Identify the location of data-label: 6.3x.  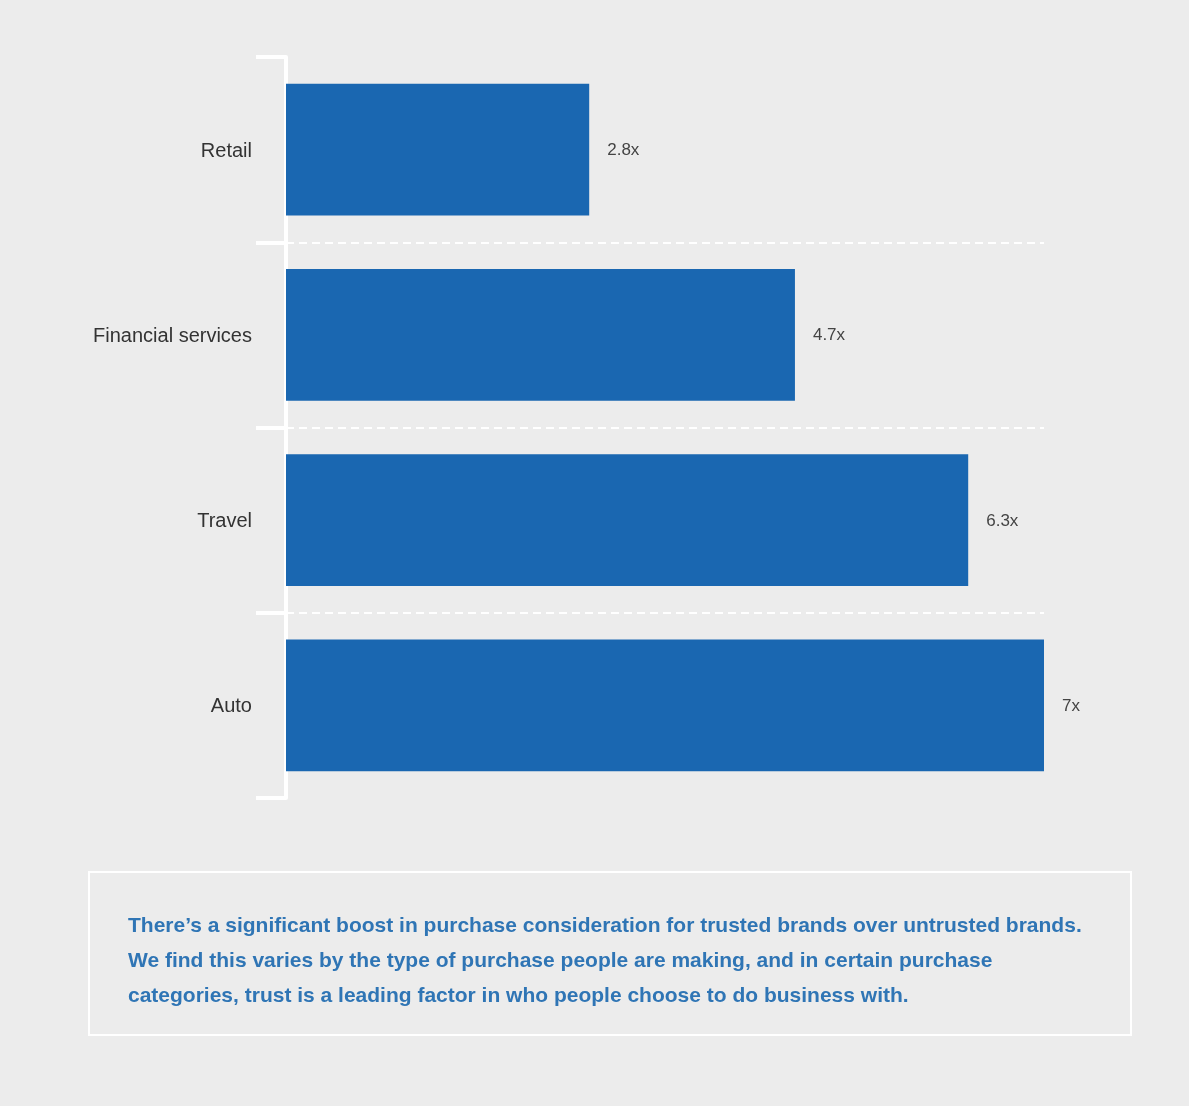
(1002, 520).